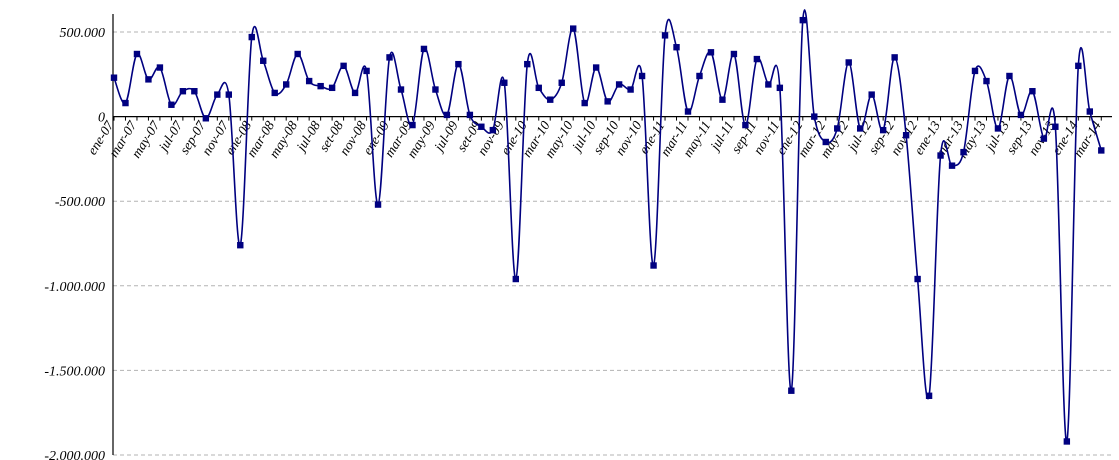 This screenshot has width=1119, height=460. Describe the element at coordinates (83, 33) in the screenshot. I see `y-tick-label: 500.000` at that location.